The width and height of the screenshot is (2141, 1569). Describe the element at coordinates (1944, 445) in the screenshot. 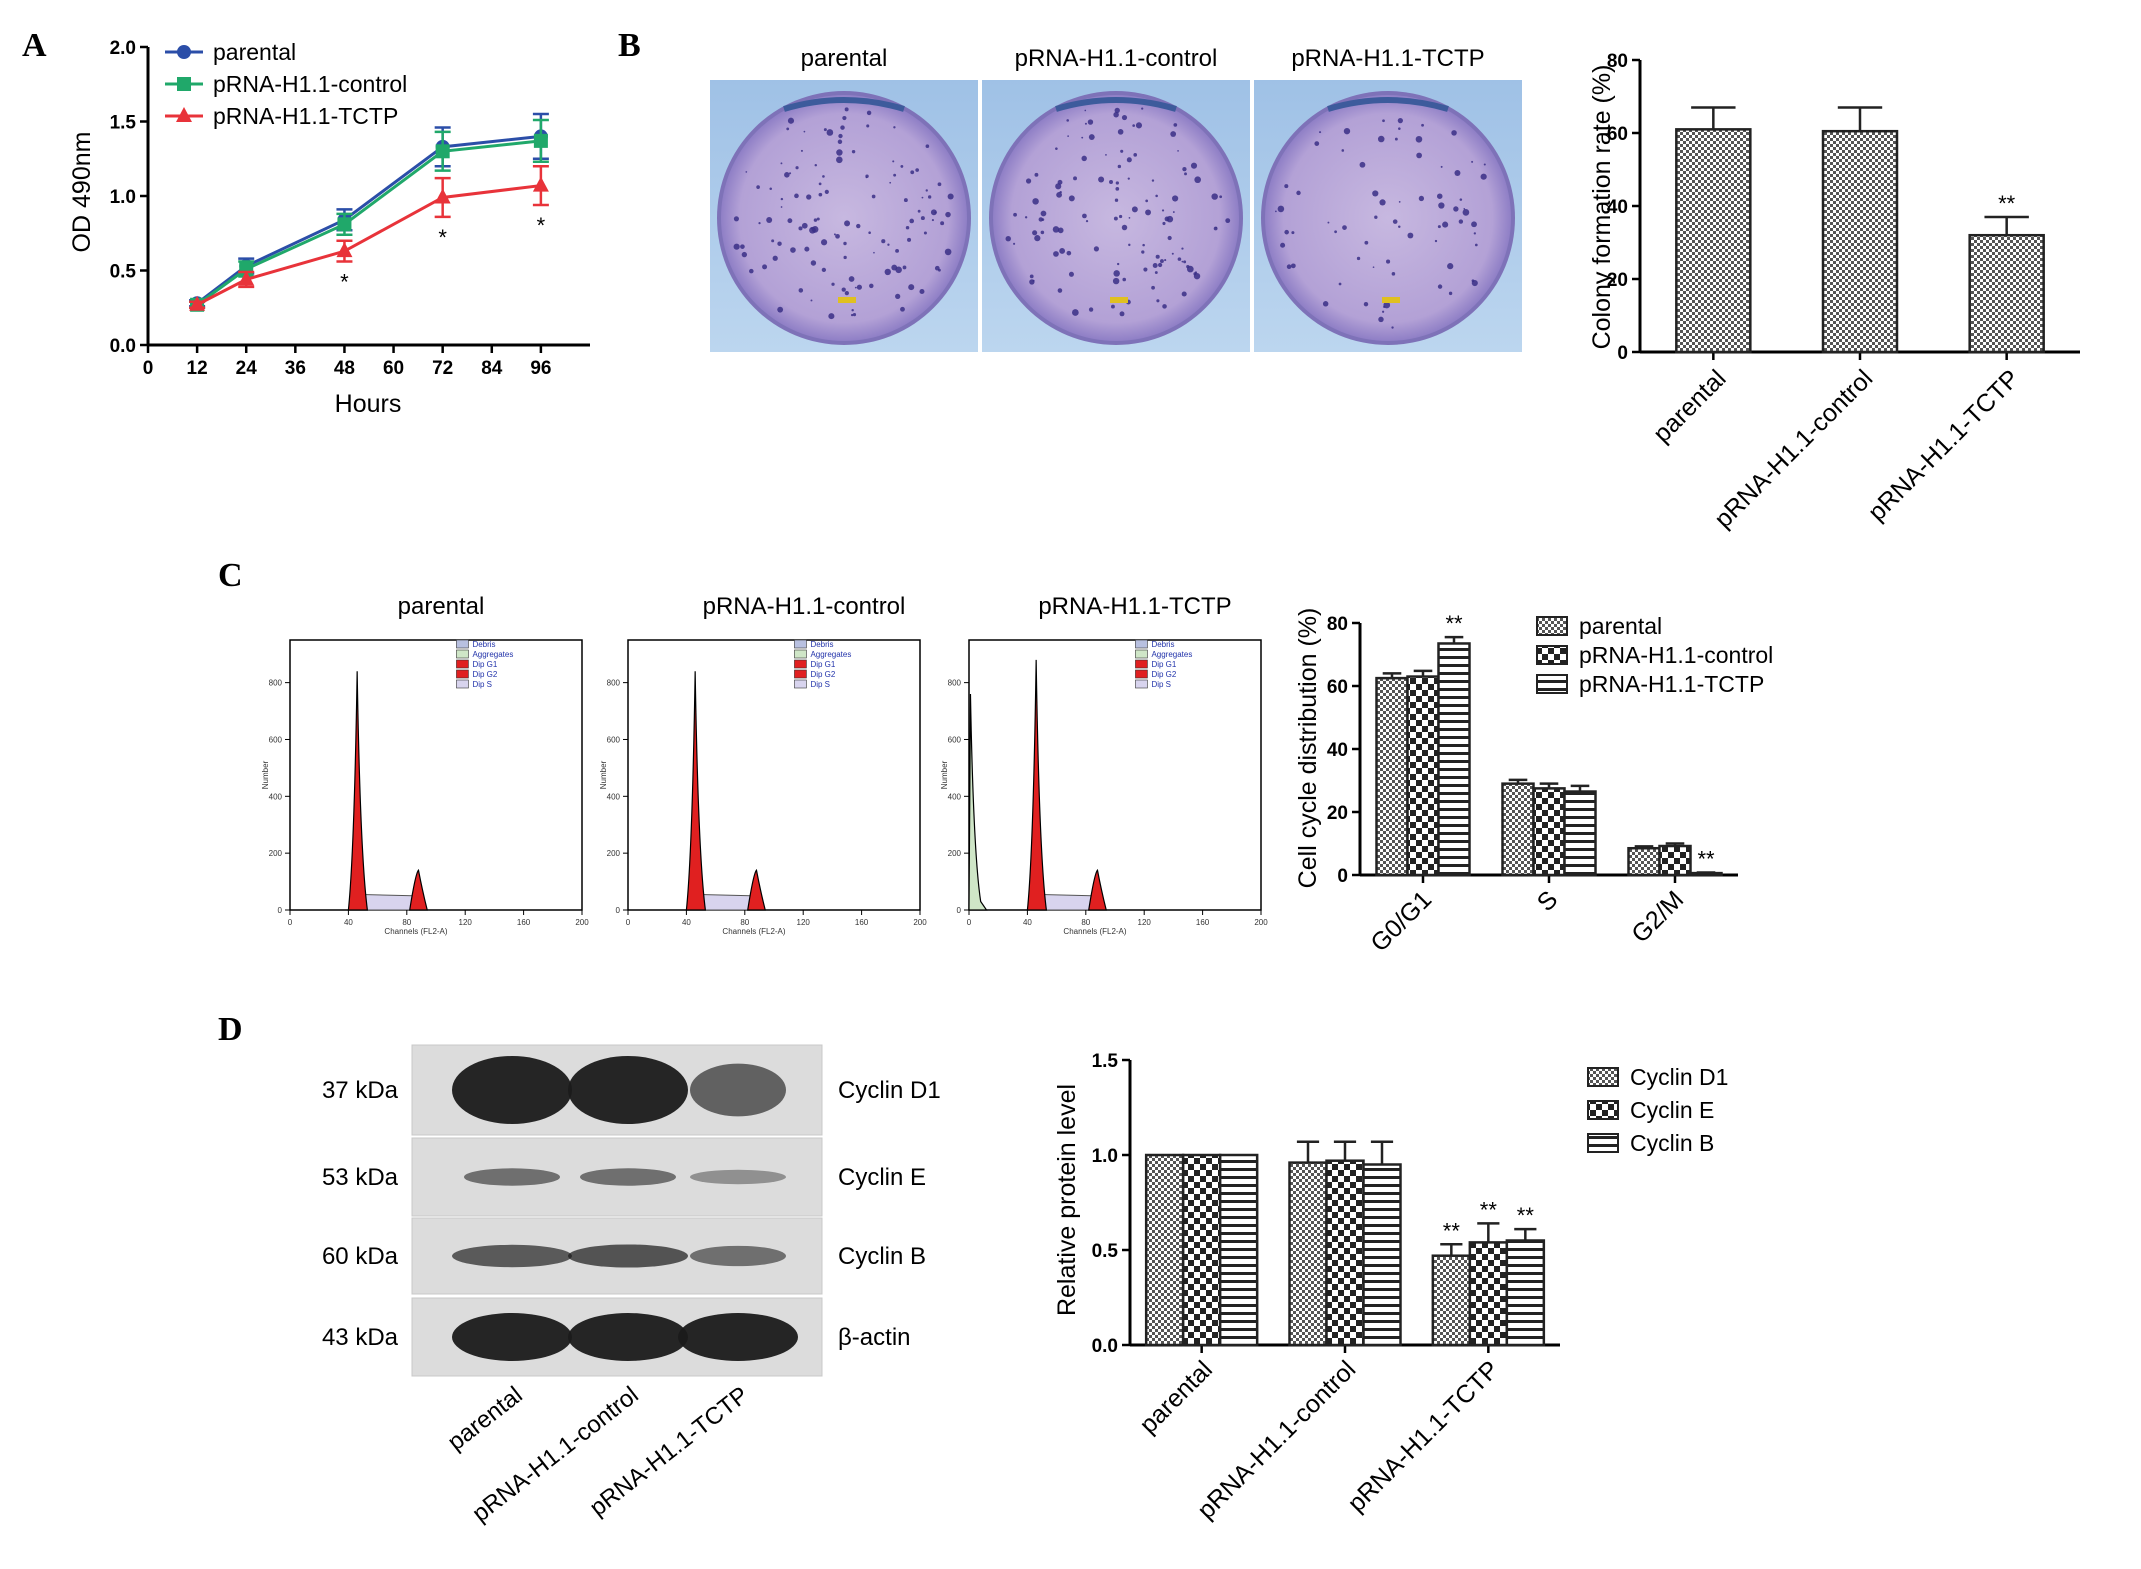

I see `panel-b-category-label: pRNA-H1.1-TCTP` at that location.